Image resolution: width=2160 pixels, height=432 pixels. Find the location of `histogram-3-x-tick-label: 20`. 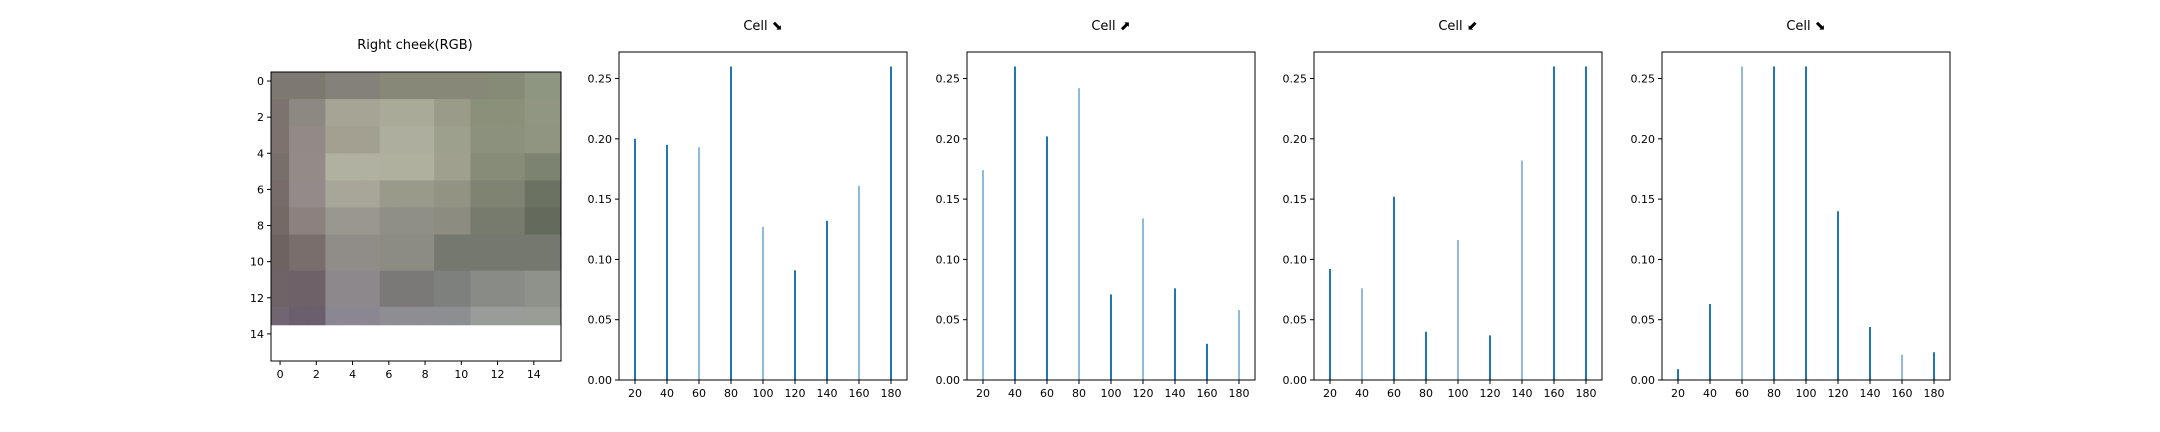

histogram-3-x-tick-label: 20 is located at coordinates (1330, 393).